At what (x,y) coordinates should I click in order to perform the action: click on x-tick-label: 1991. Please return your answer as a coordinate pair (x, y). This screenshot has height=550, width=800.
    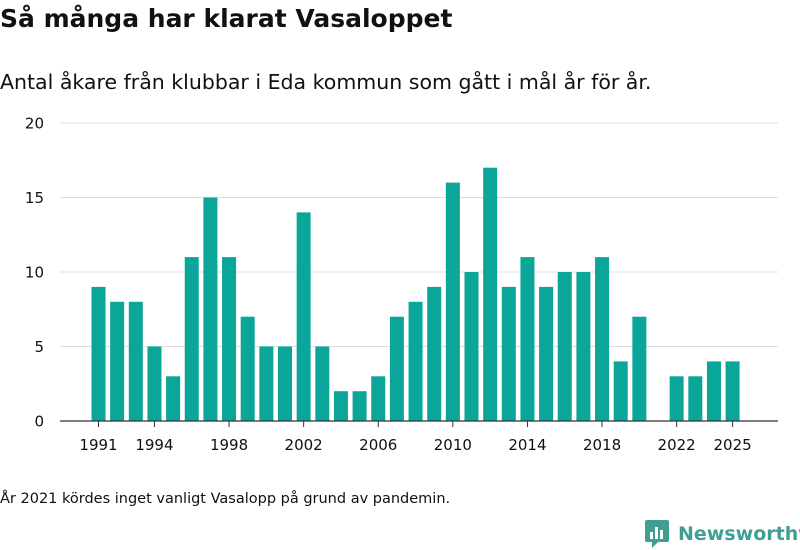
    Looking at the image, I should click on (98, 445).